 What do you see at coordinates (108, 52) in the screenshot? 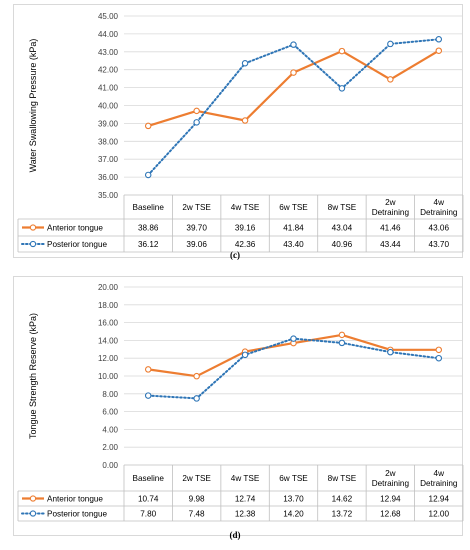
I see `y-tick-label: 43.00` at bounding box center [108, 52].